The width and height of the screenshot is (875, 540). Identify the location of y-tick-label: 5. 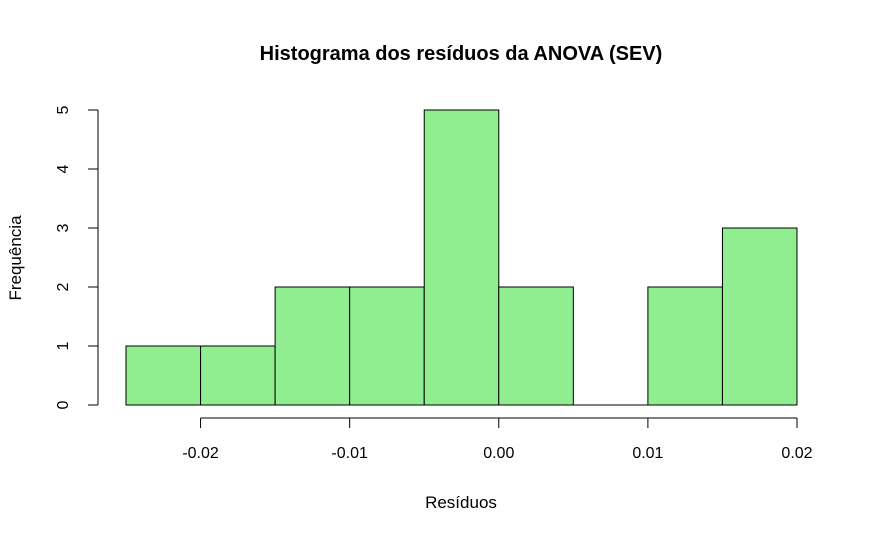
(63, 109).